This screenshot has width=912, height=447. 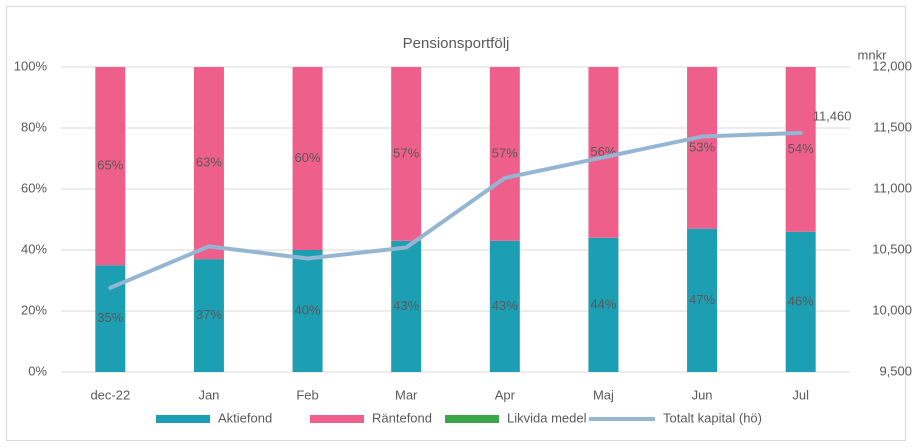 I want to click on legend-label: Likvida medel, so click(x=547, y=417).